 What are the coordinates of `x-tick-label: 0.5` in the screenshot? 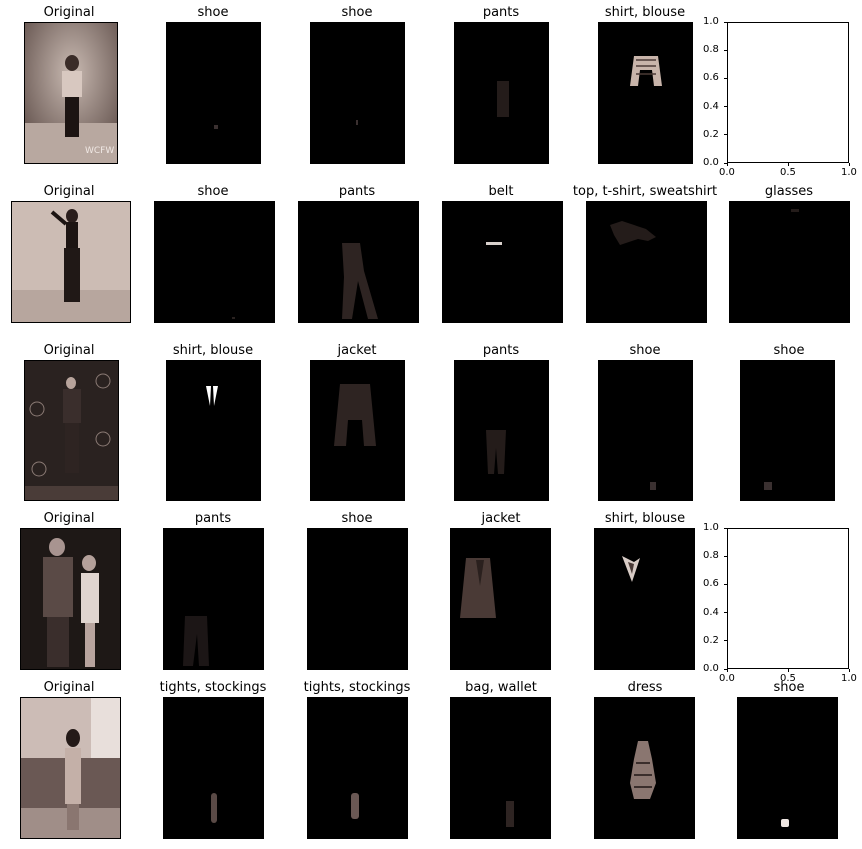 It's located at (788, 678).